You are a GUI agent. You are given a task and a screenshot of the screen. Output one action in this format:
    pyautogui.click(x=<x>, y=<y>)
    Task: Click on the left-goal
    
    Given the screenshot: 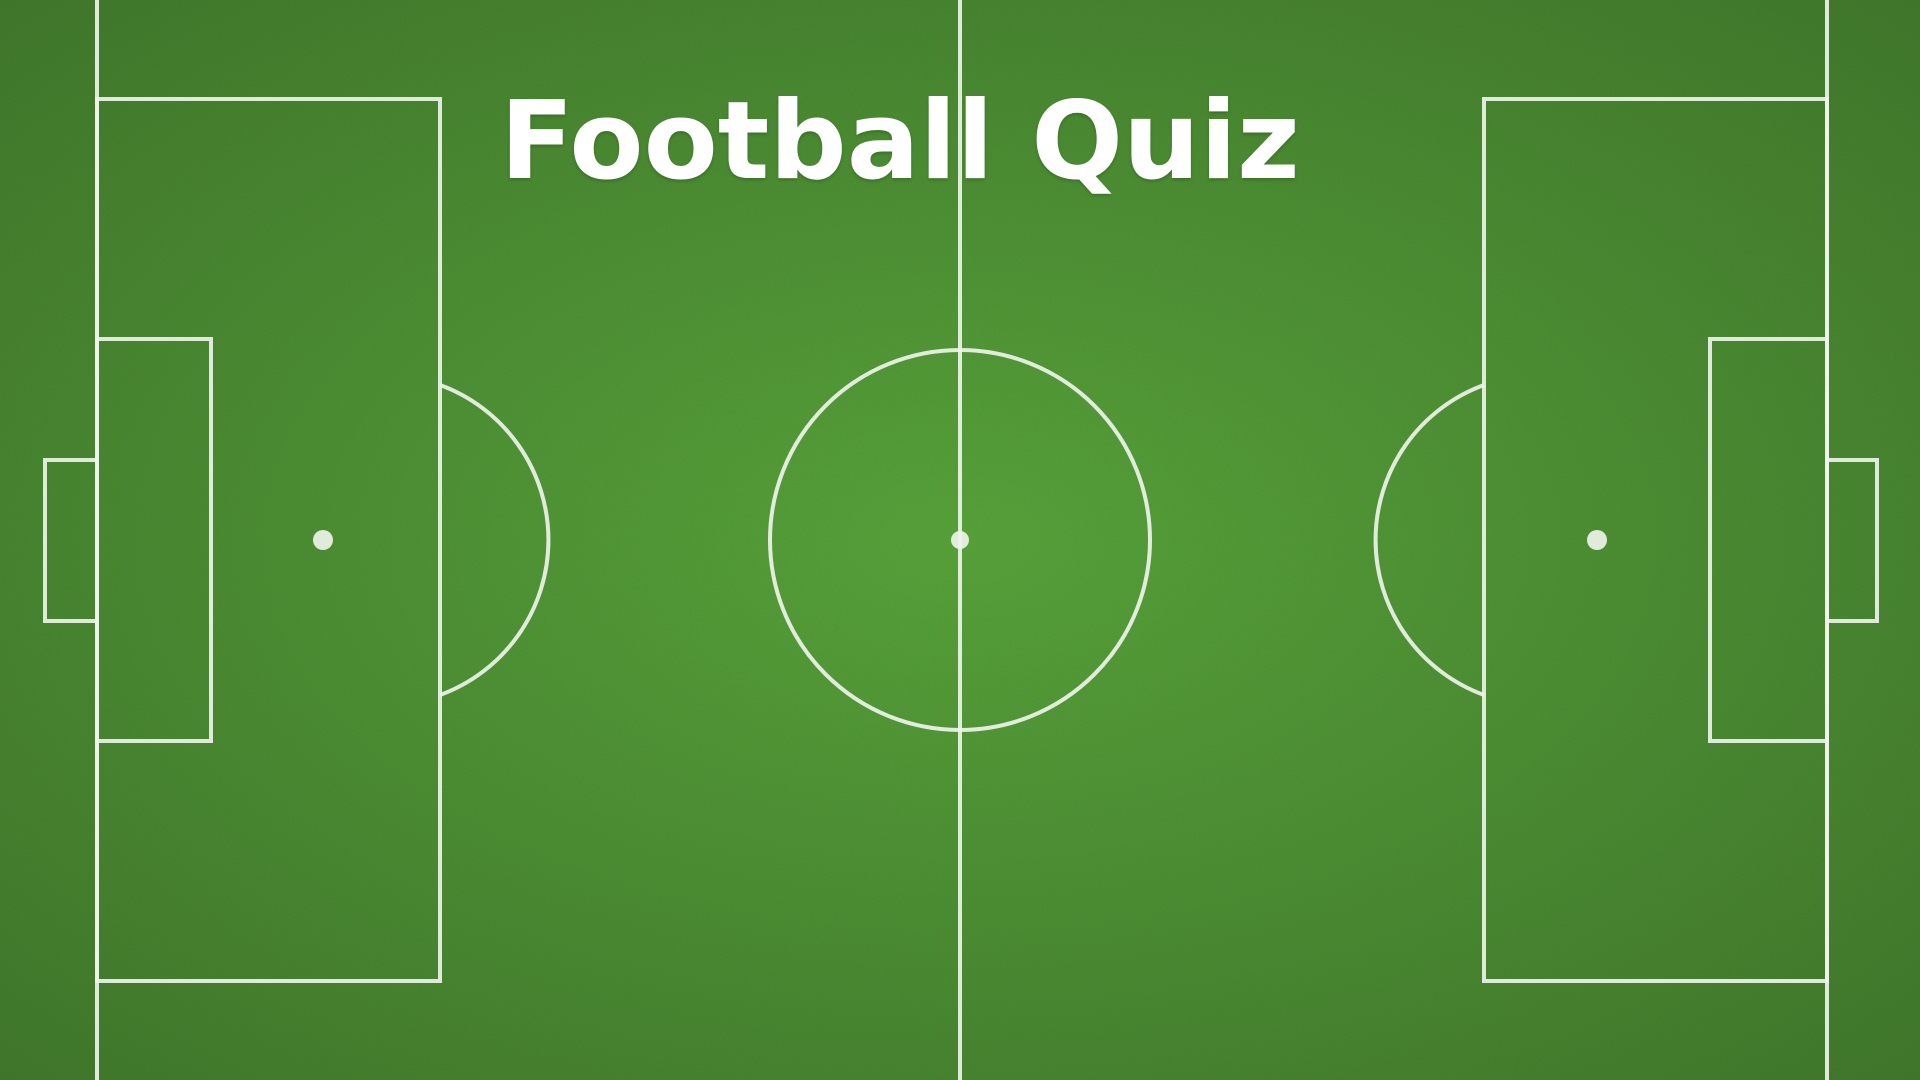 What is the action you would take?
    pyautogui.click(x=71, y=540)
    